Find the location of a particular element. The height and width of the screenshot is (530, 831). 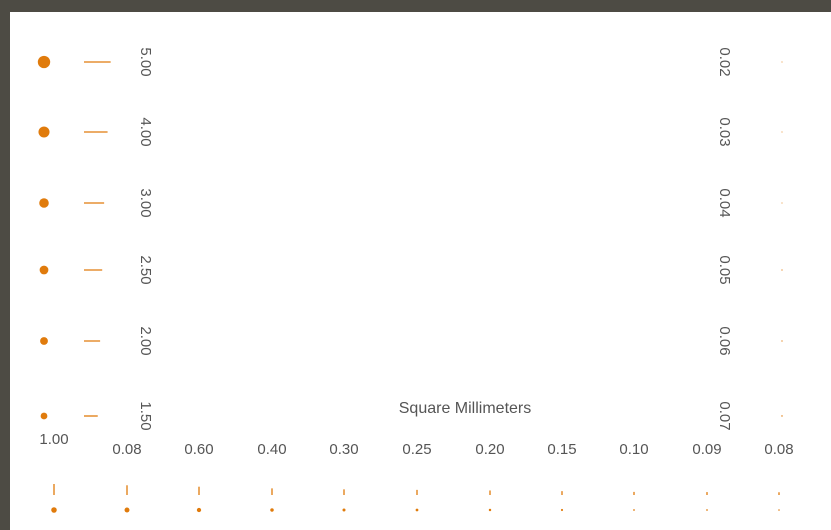

size-label: 1.00 is located at coordinates (53, 439).